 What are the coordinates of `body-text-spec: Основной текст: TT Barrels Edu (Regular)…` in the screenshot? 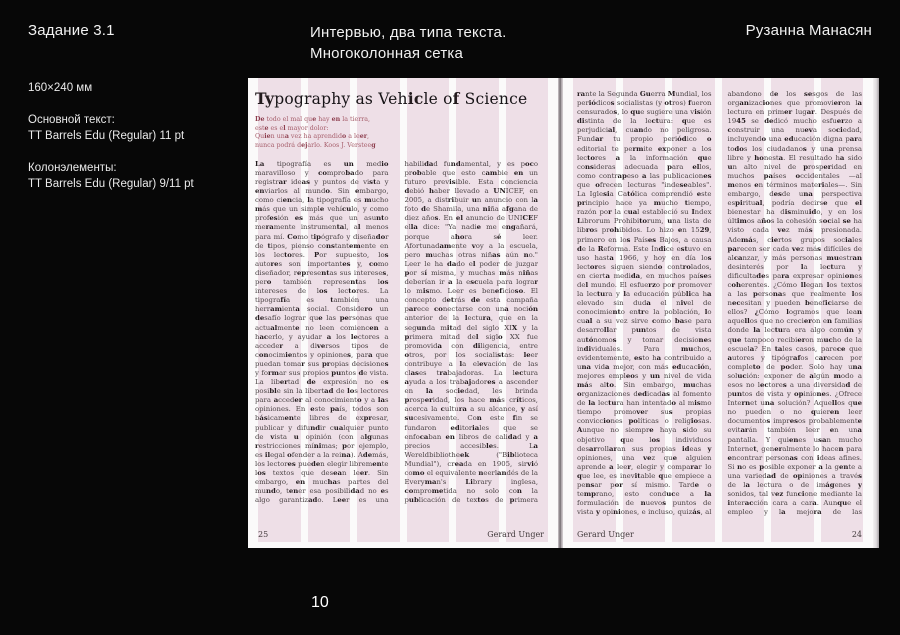 It's located at (119, 128).